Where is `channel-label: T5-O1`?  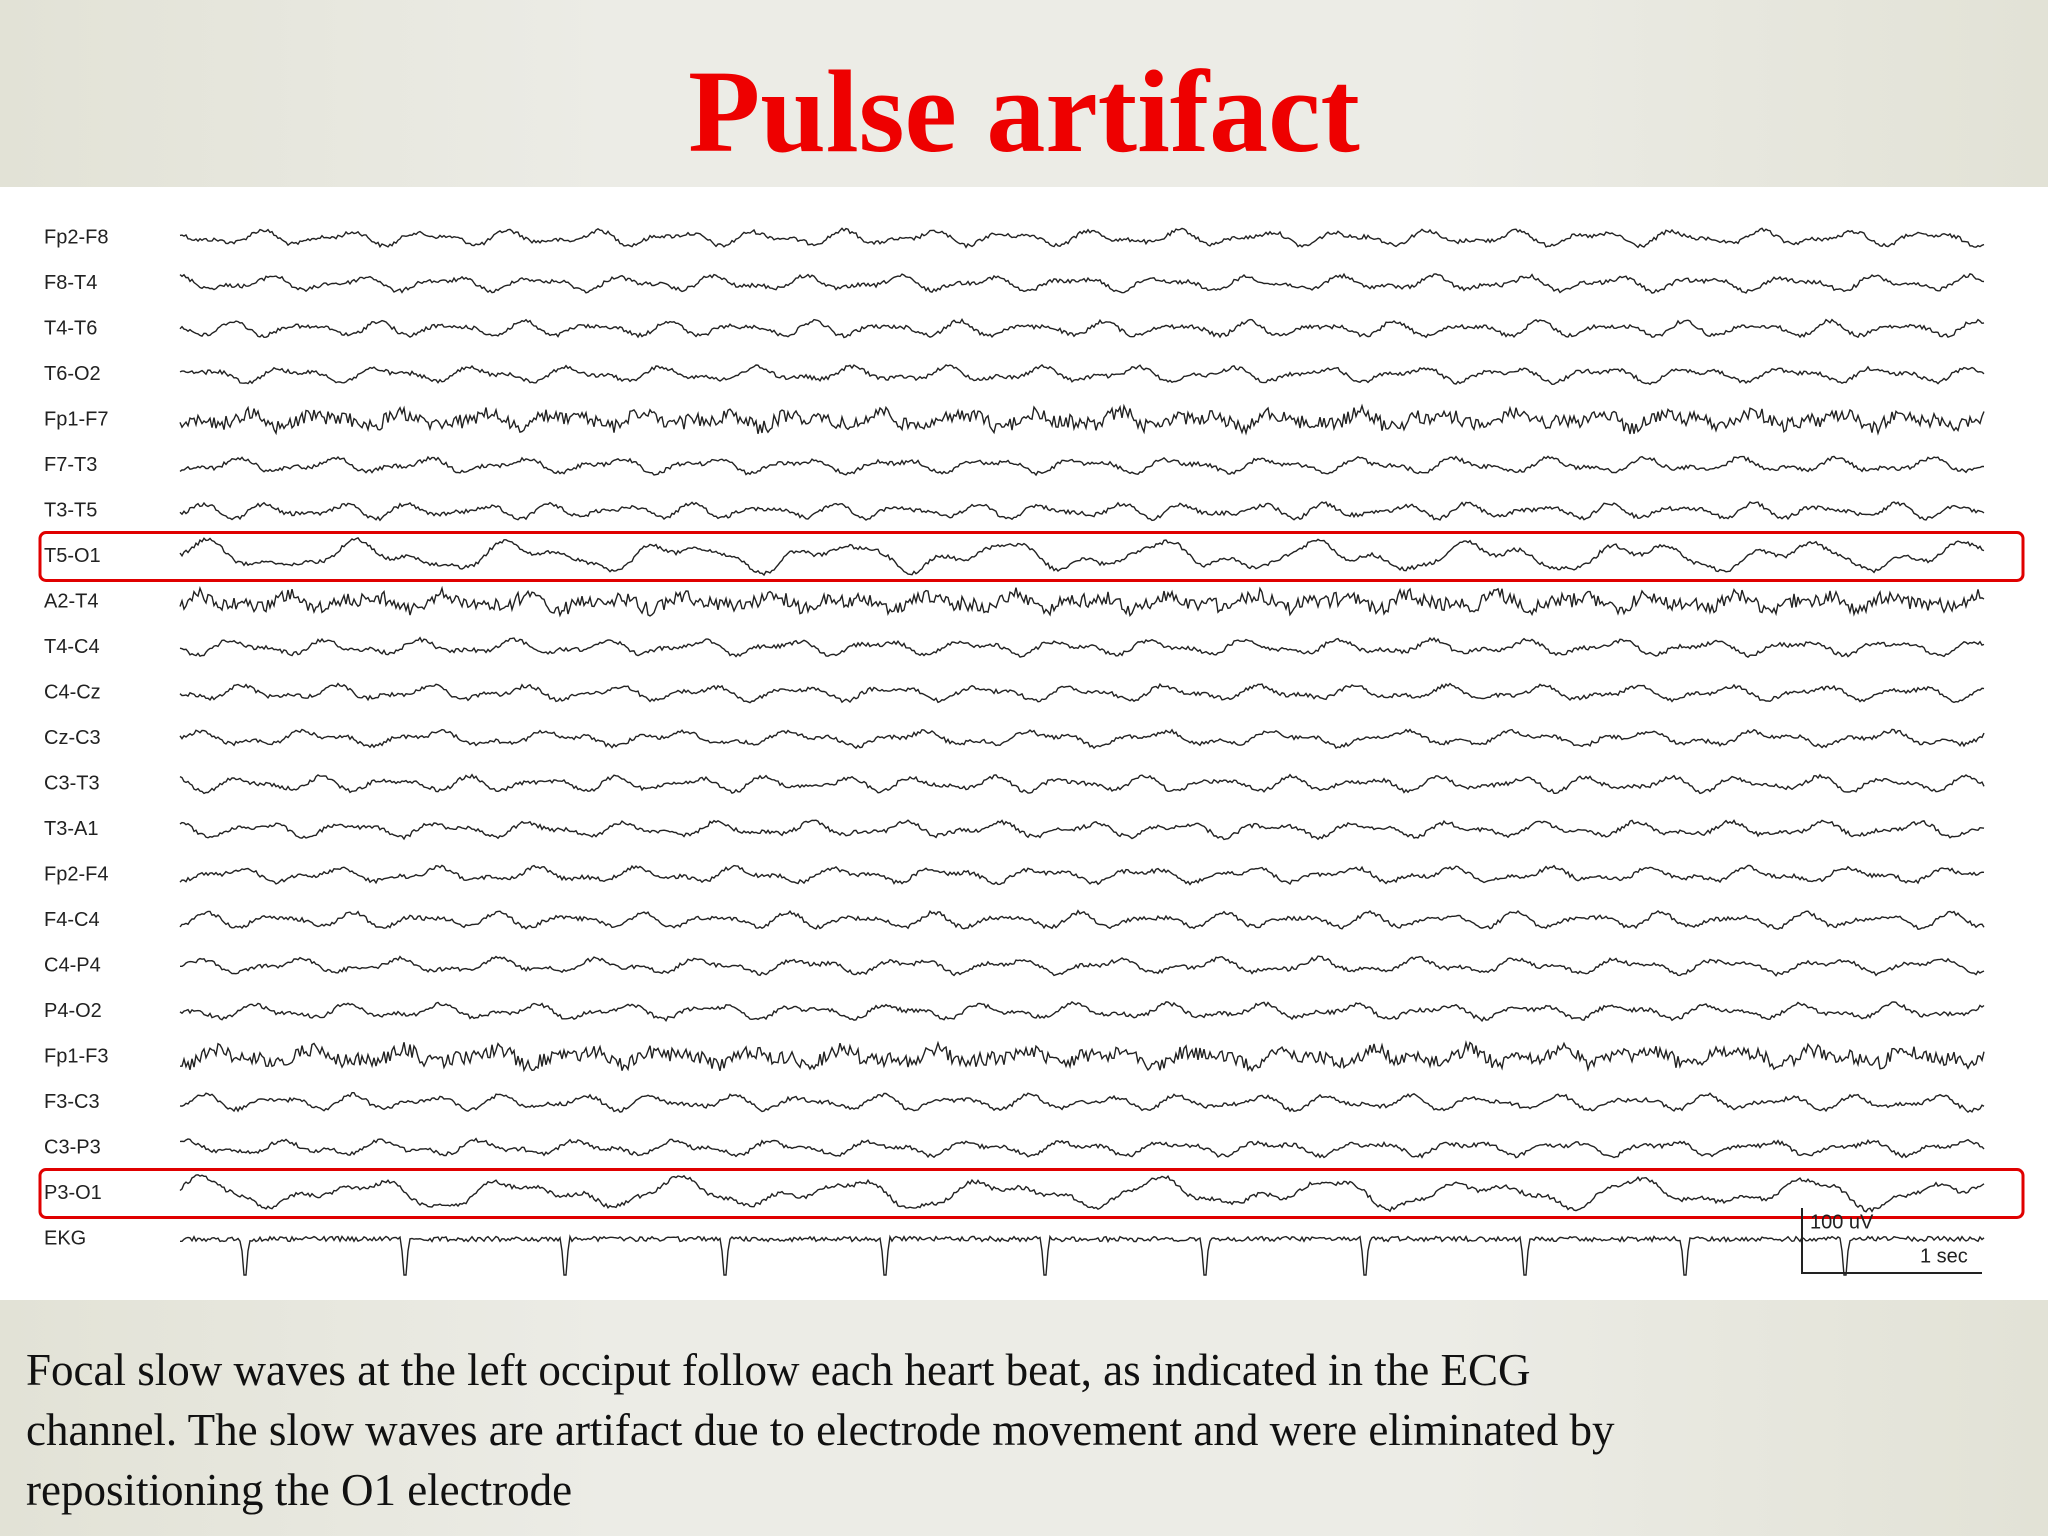 channel-label: T5-O1 is located at coordinates (72, 556).